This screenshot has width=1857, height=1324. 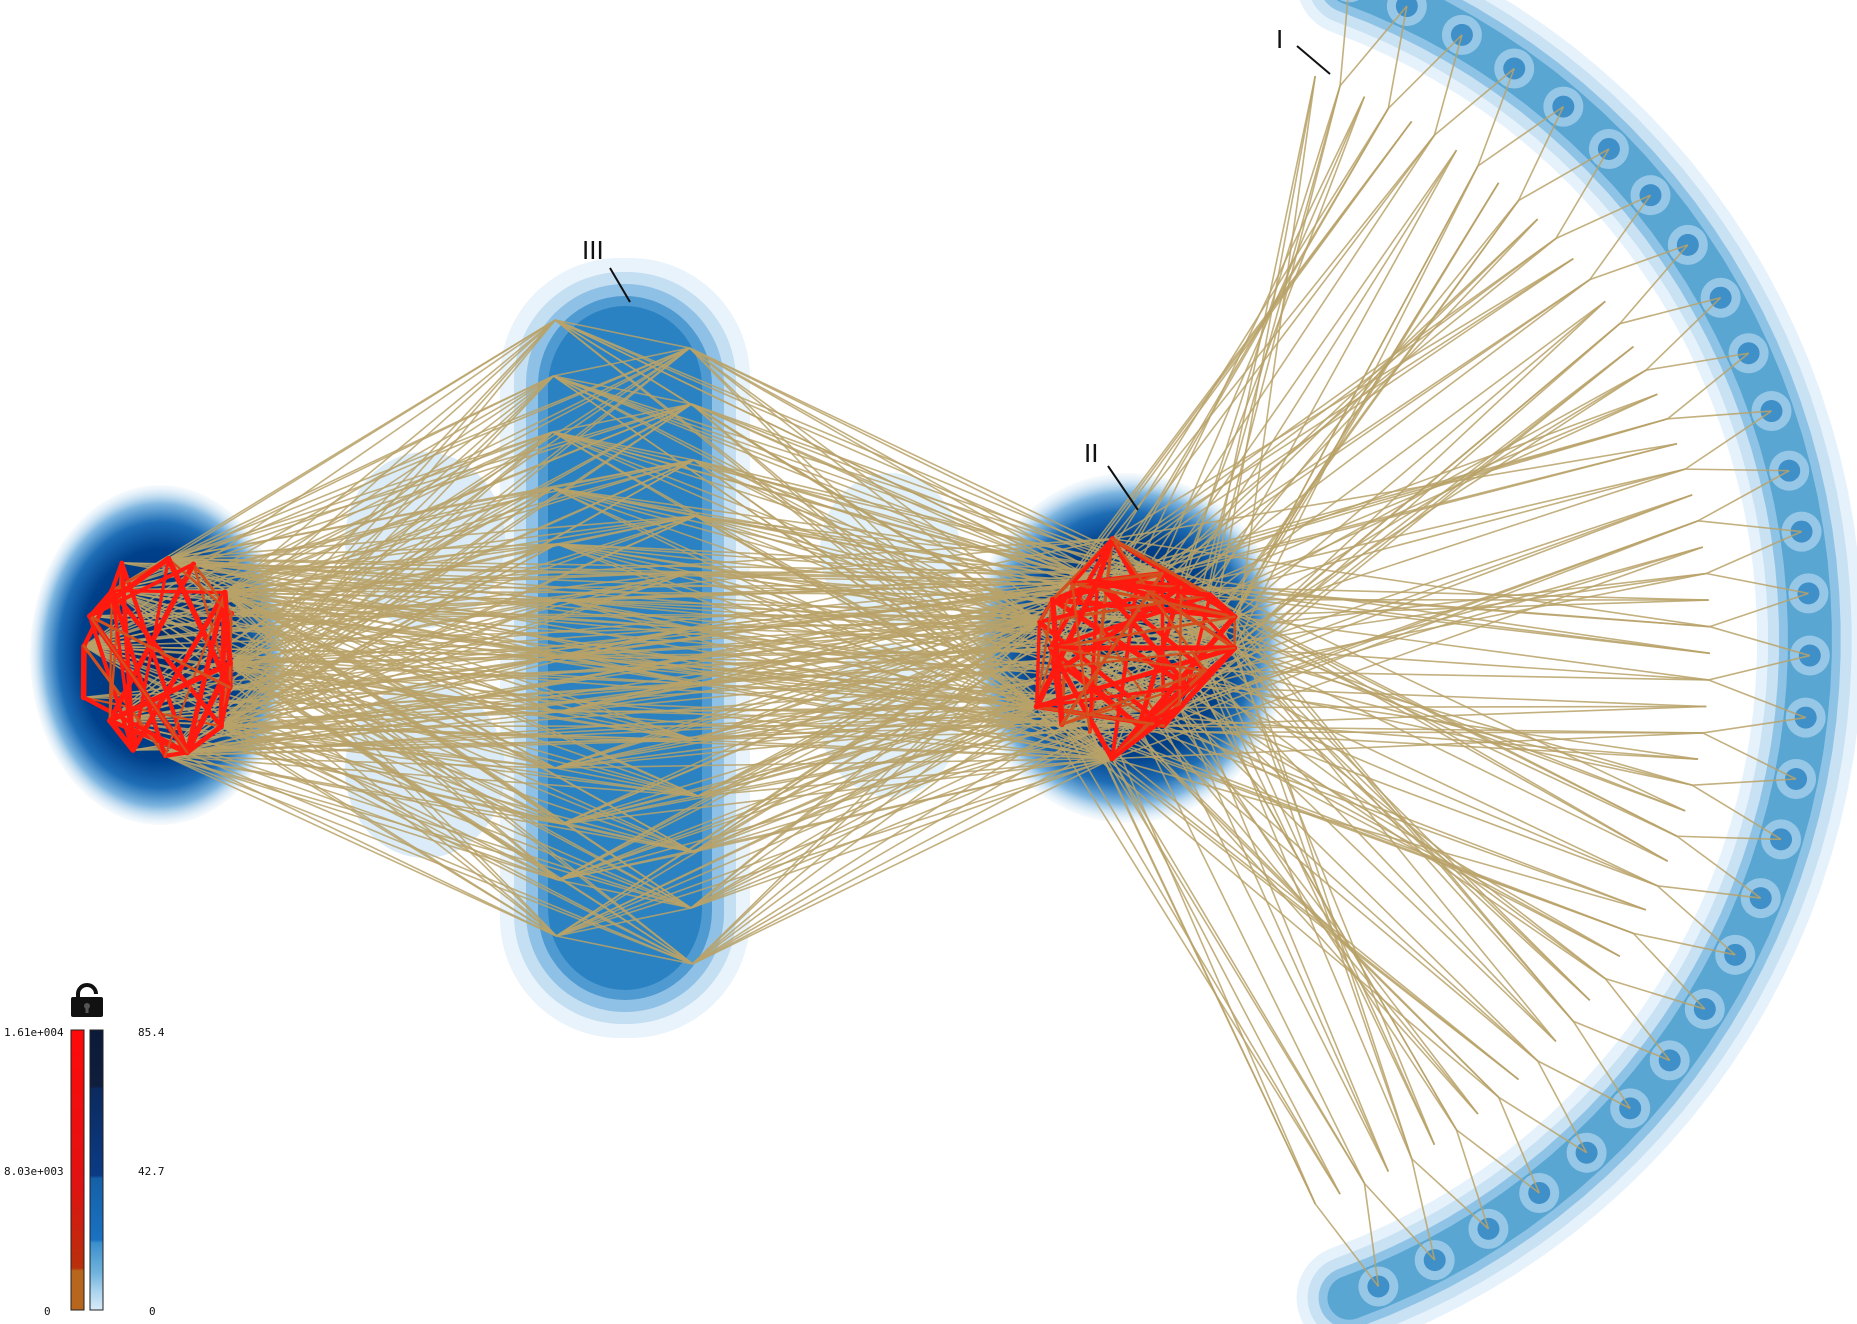 What do you see at coordinates (1349, 1) in the screenshot?
I see `arc-node-halo` at bounding box center [1349, 1].